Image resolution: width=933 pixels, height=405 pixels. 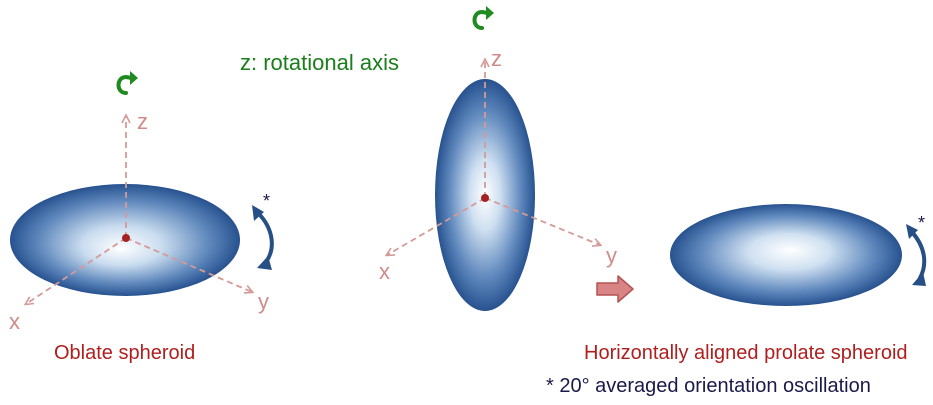 What do you see at coordinates (746, 353) in the screenshot?
I see `horizontal-prolate-caption: Horizontally aligned prolate spheroid` at bounding box center [746, 353].